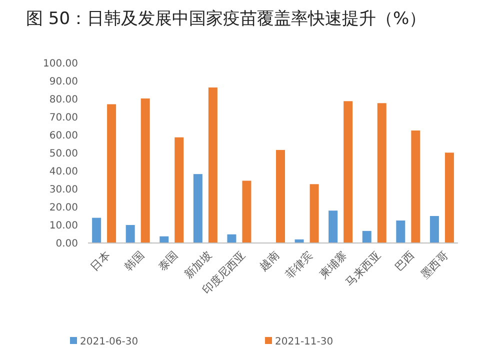 This screenshot has width=500, height=361. What do you see at coordinates (63, 154) in the screenshot?
I see `y-tick-label: 50.00` at bounding box center [63, 154].